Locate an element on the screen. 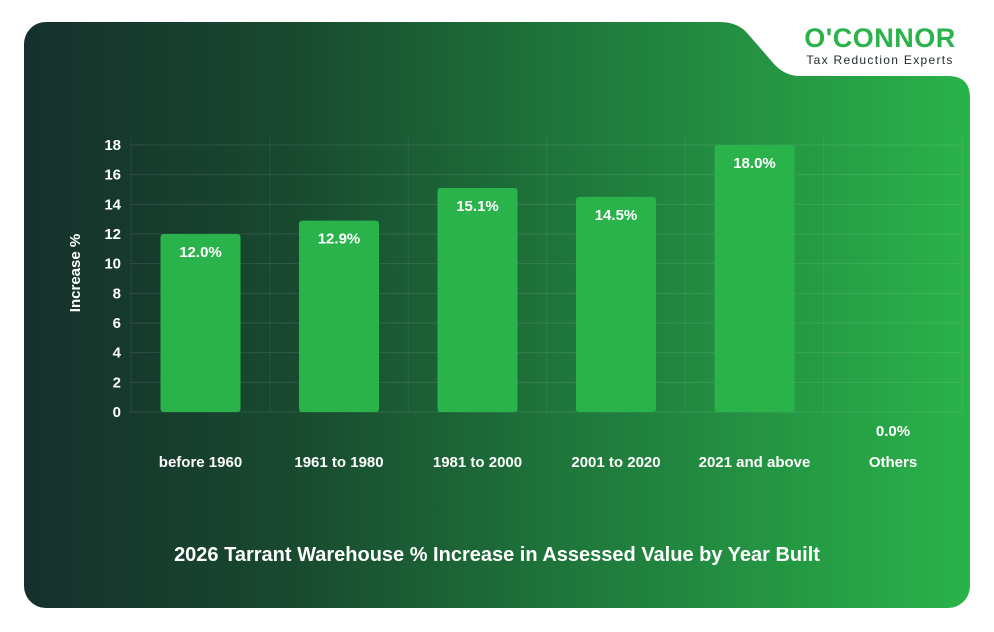 The width and height of the screenshot is (994, 632). x-tick-label: 1981 to 2000 is located at coordinates (477, 462).